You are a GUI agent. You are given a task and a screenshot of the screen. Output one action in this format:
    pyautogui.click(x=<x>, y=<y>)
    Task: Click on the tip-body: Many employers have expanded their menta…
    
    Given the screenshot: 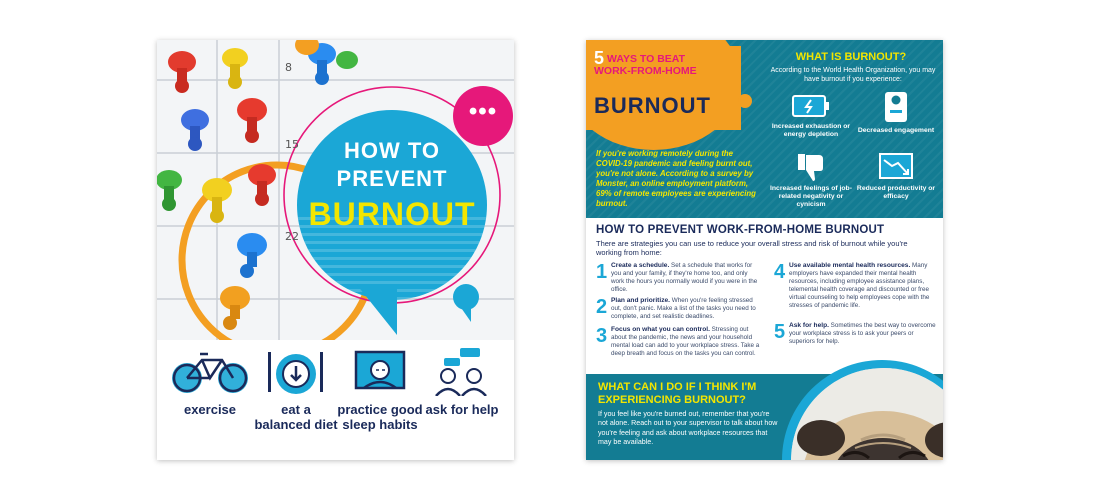 What is the action you would take?
    pyautogui.click(x=859, y=286)
    